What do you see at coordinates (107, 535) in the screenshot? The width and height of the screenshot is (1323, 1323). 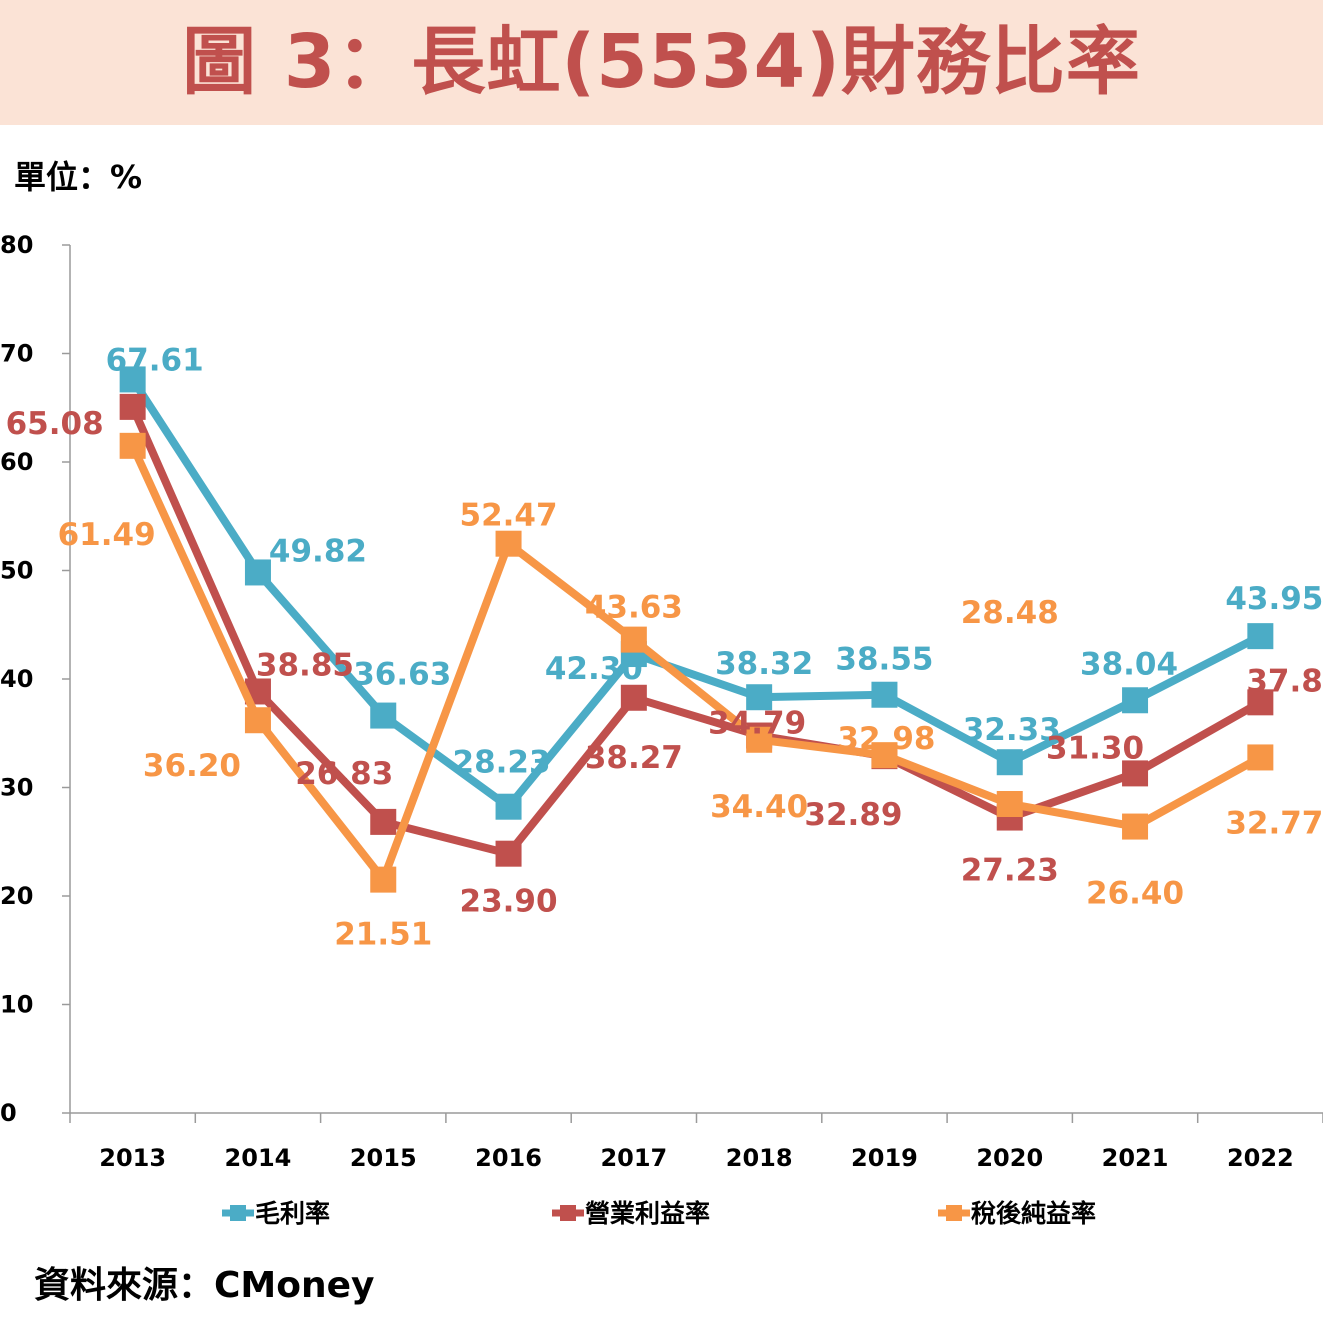 I see `data-label: 61.49` at bounding box center [107, 535].